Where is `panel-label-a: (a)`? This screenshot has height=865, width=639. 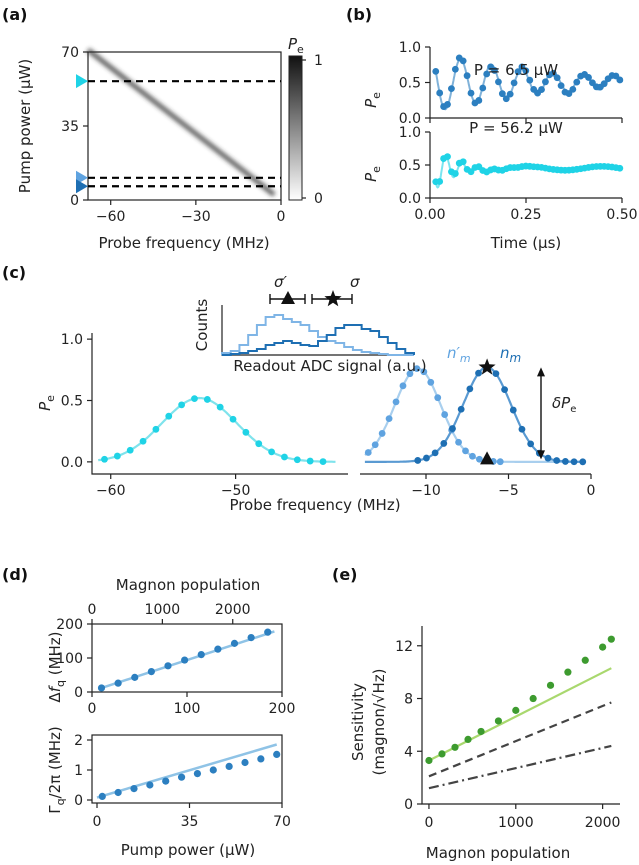
panel-label-a: (a) is located at coordinates (14, 14).